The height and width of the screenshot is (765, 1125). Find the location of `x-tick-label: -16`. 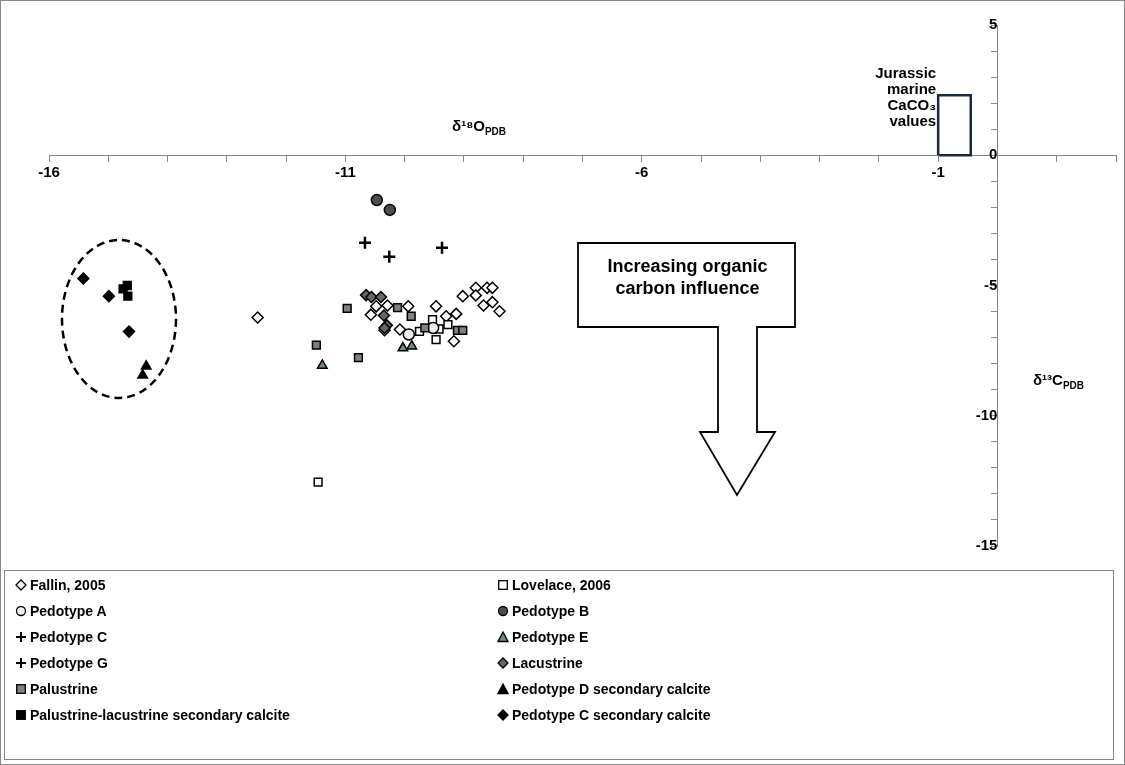

x-tick-label: -16 is located at coordinates (49, 172).